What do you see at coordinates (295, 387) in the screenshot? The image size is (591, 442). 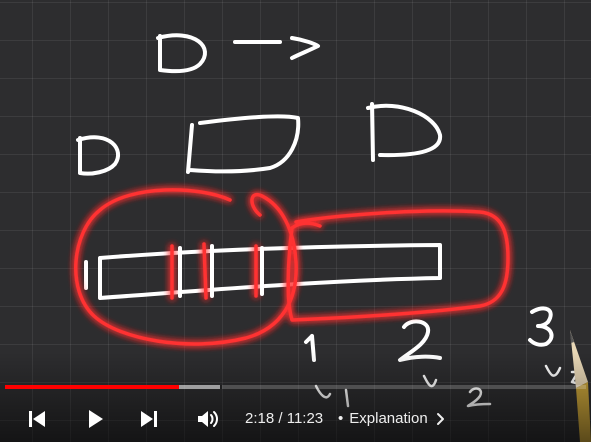 I see `progress-bar` at bounding box center [295, 387].